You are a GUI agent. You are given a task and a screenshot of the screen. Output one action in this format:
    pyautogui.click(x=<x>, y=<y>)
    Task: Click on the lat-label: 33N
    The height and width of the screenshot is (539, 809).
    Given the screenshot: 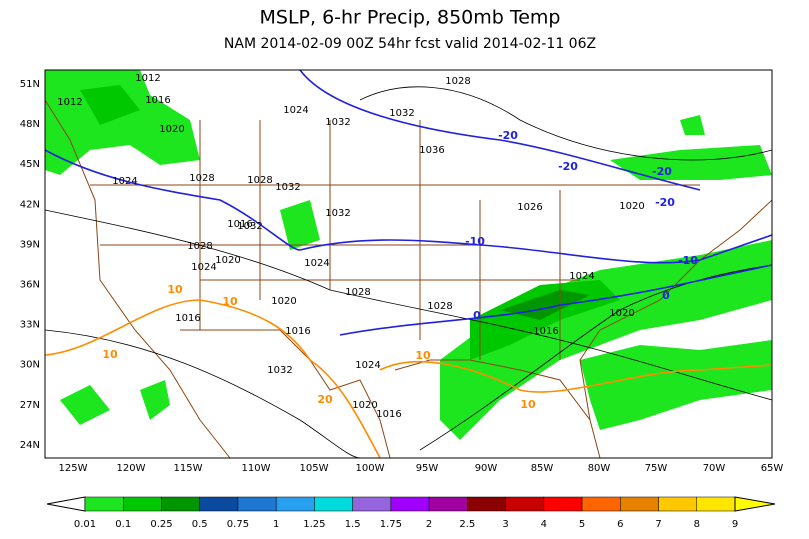 What is the action you would take?
    pyautogui.click(x=30, y=325)
    